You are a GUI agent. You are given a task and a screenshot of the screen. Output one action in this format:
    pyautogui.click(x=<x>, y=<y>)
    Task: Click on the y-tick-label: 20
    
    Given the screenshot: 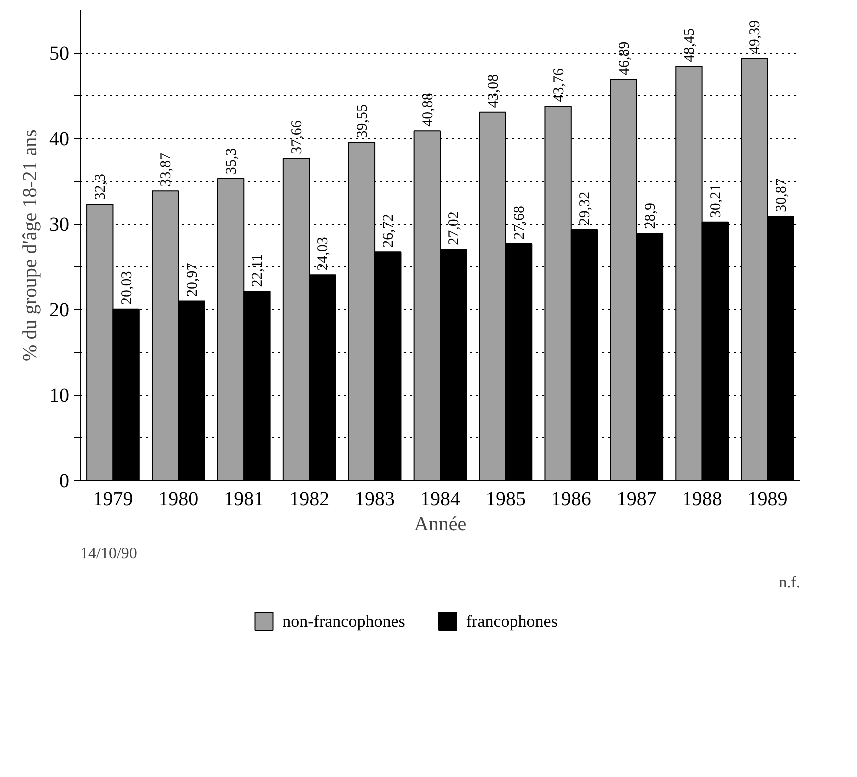 What is the action you would take?
    pyautogui.click(x=60, y=311)
    